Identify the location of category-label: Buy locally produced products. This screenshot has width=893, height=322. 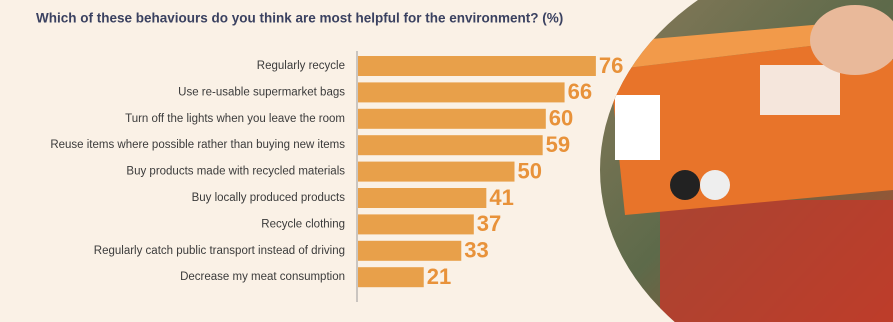
(269, 198).